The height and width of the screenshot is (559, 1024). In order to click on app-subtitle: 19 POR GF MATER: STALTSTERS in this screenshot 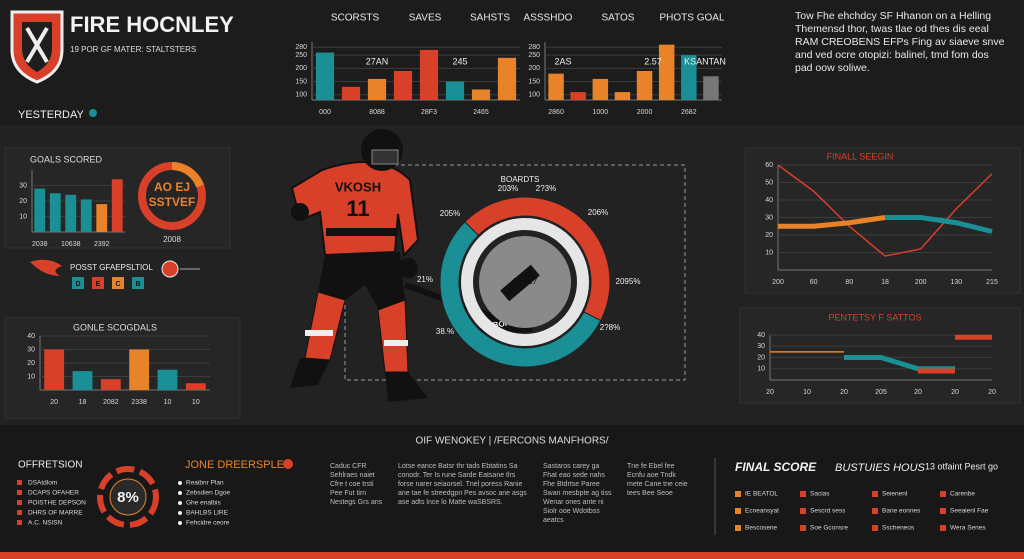, I will do `click(133, 49)`.